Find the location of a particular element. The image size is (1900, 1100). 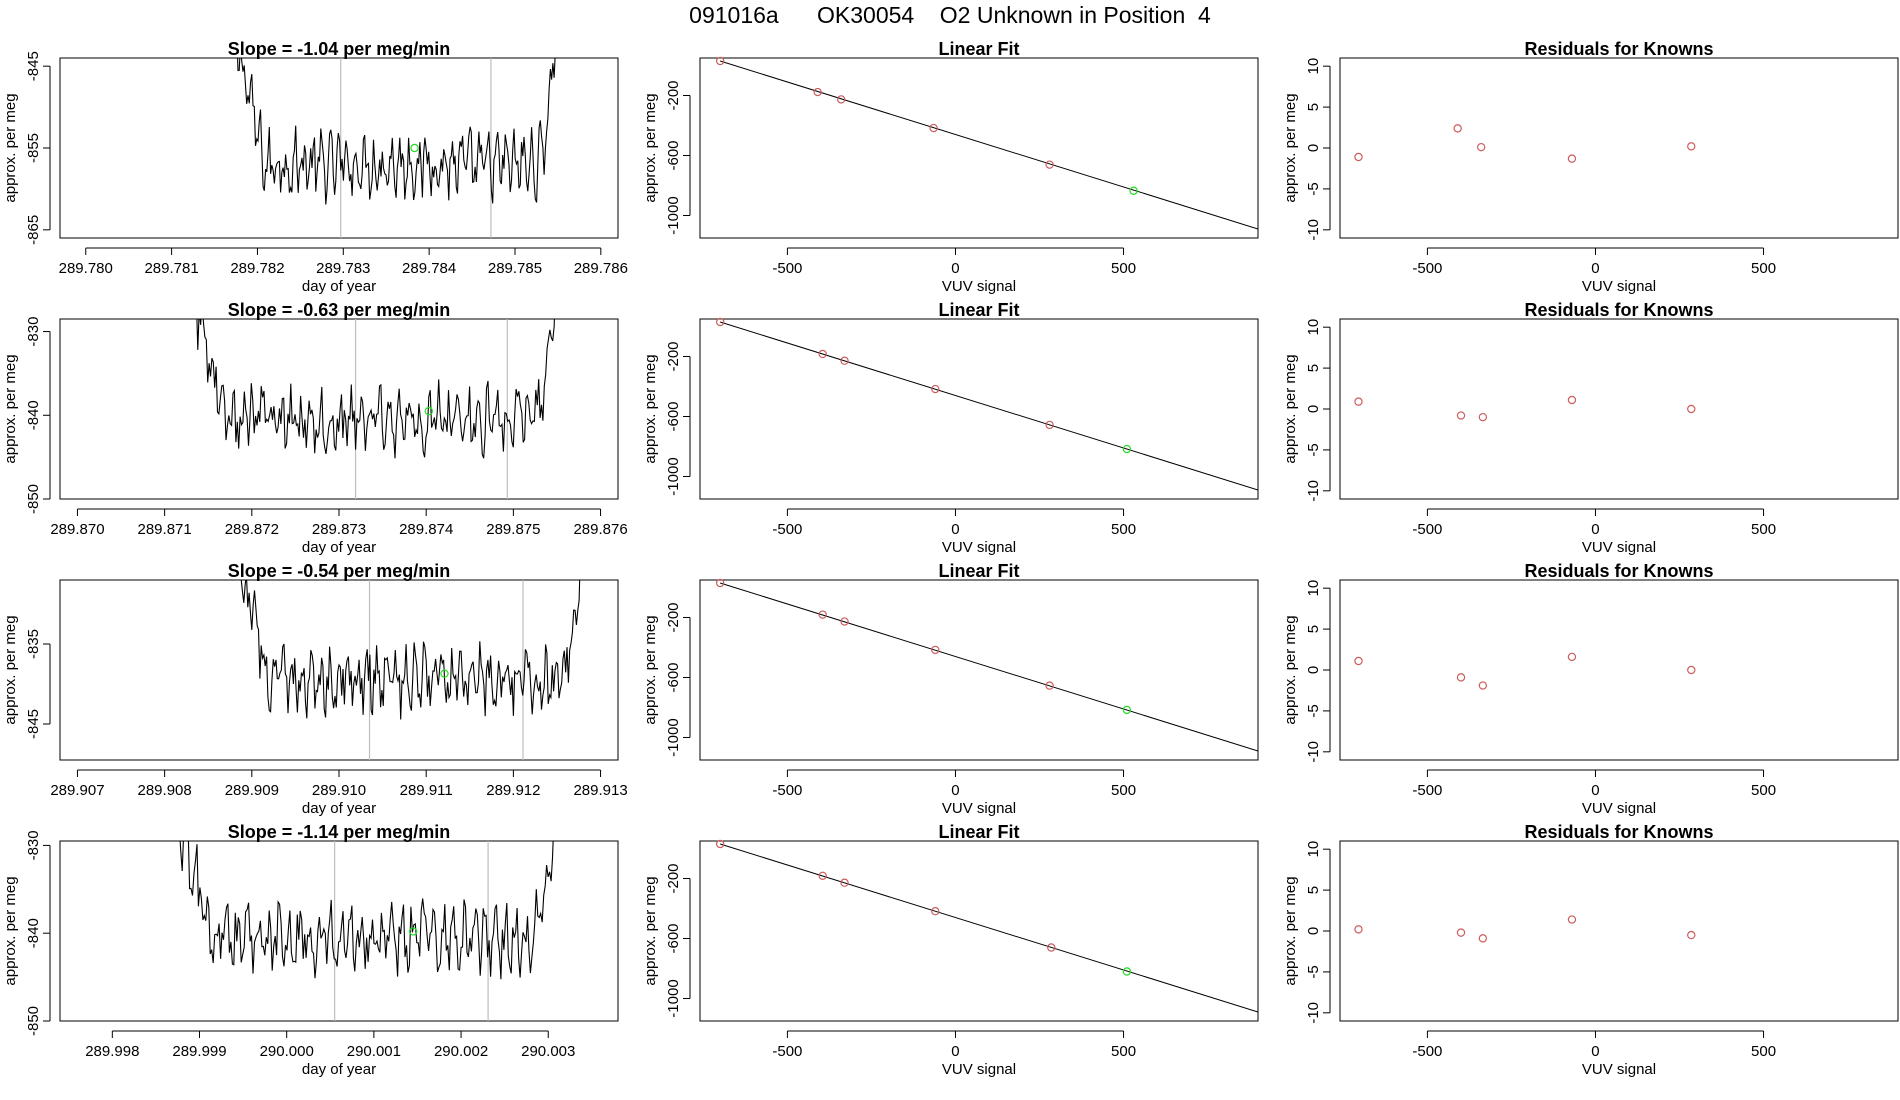

panel-2-2-y-axis-label: approx. per meg is located at coordinates (650, 408).